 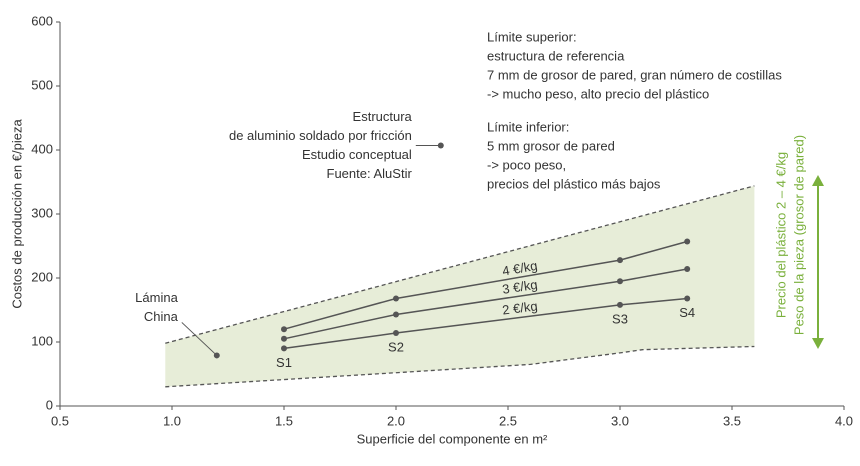 What do you see at coordinates (42, 20) in the screenshot?
I see `y-tick-label: 600` at bounding box center [42, 20].